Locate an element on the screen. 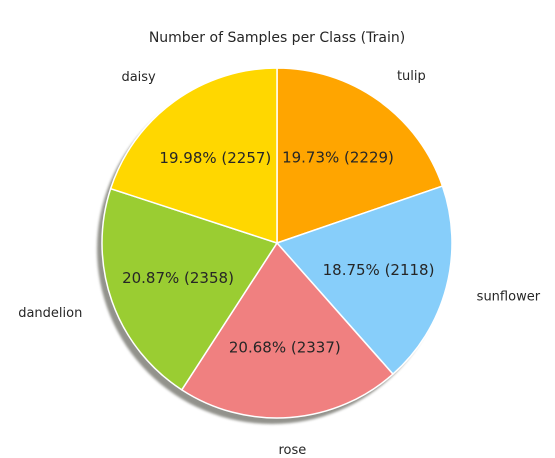  slice-percent-daisy: 19.98% (2257) is located at coordinates (215, 158).